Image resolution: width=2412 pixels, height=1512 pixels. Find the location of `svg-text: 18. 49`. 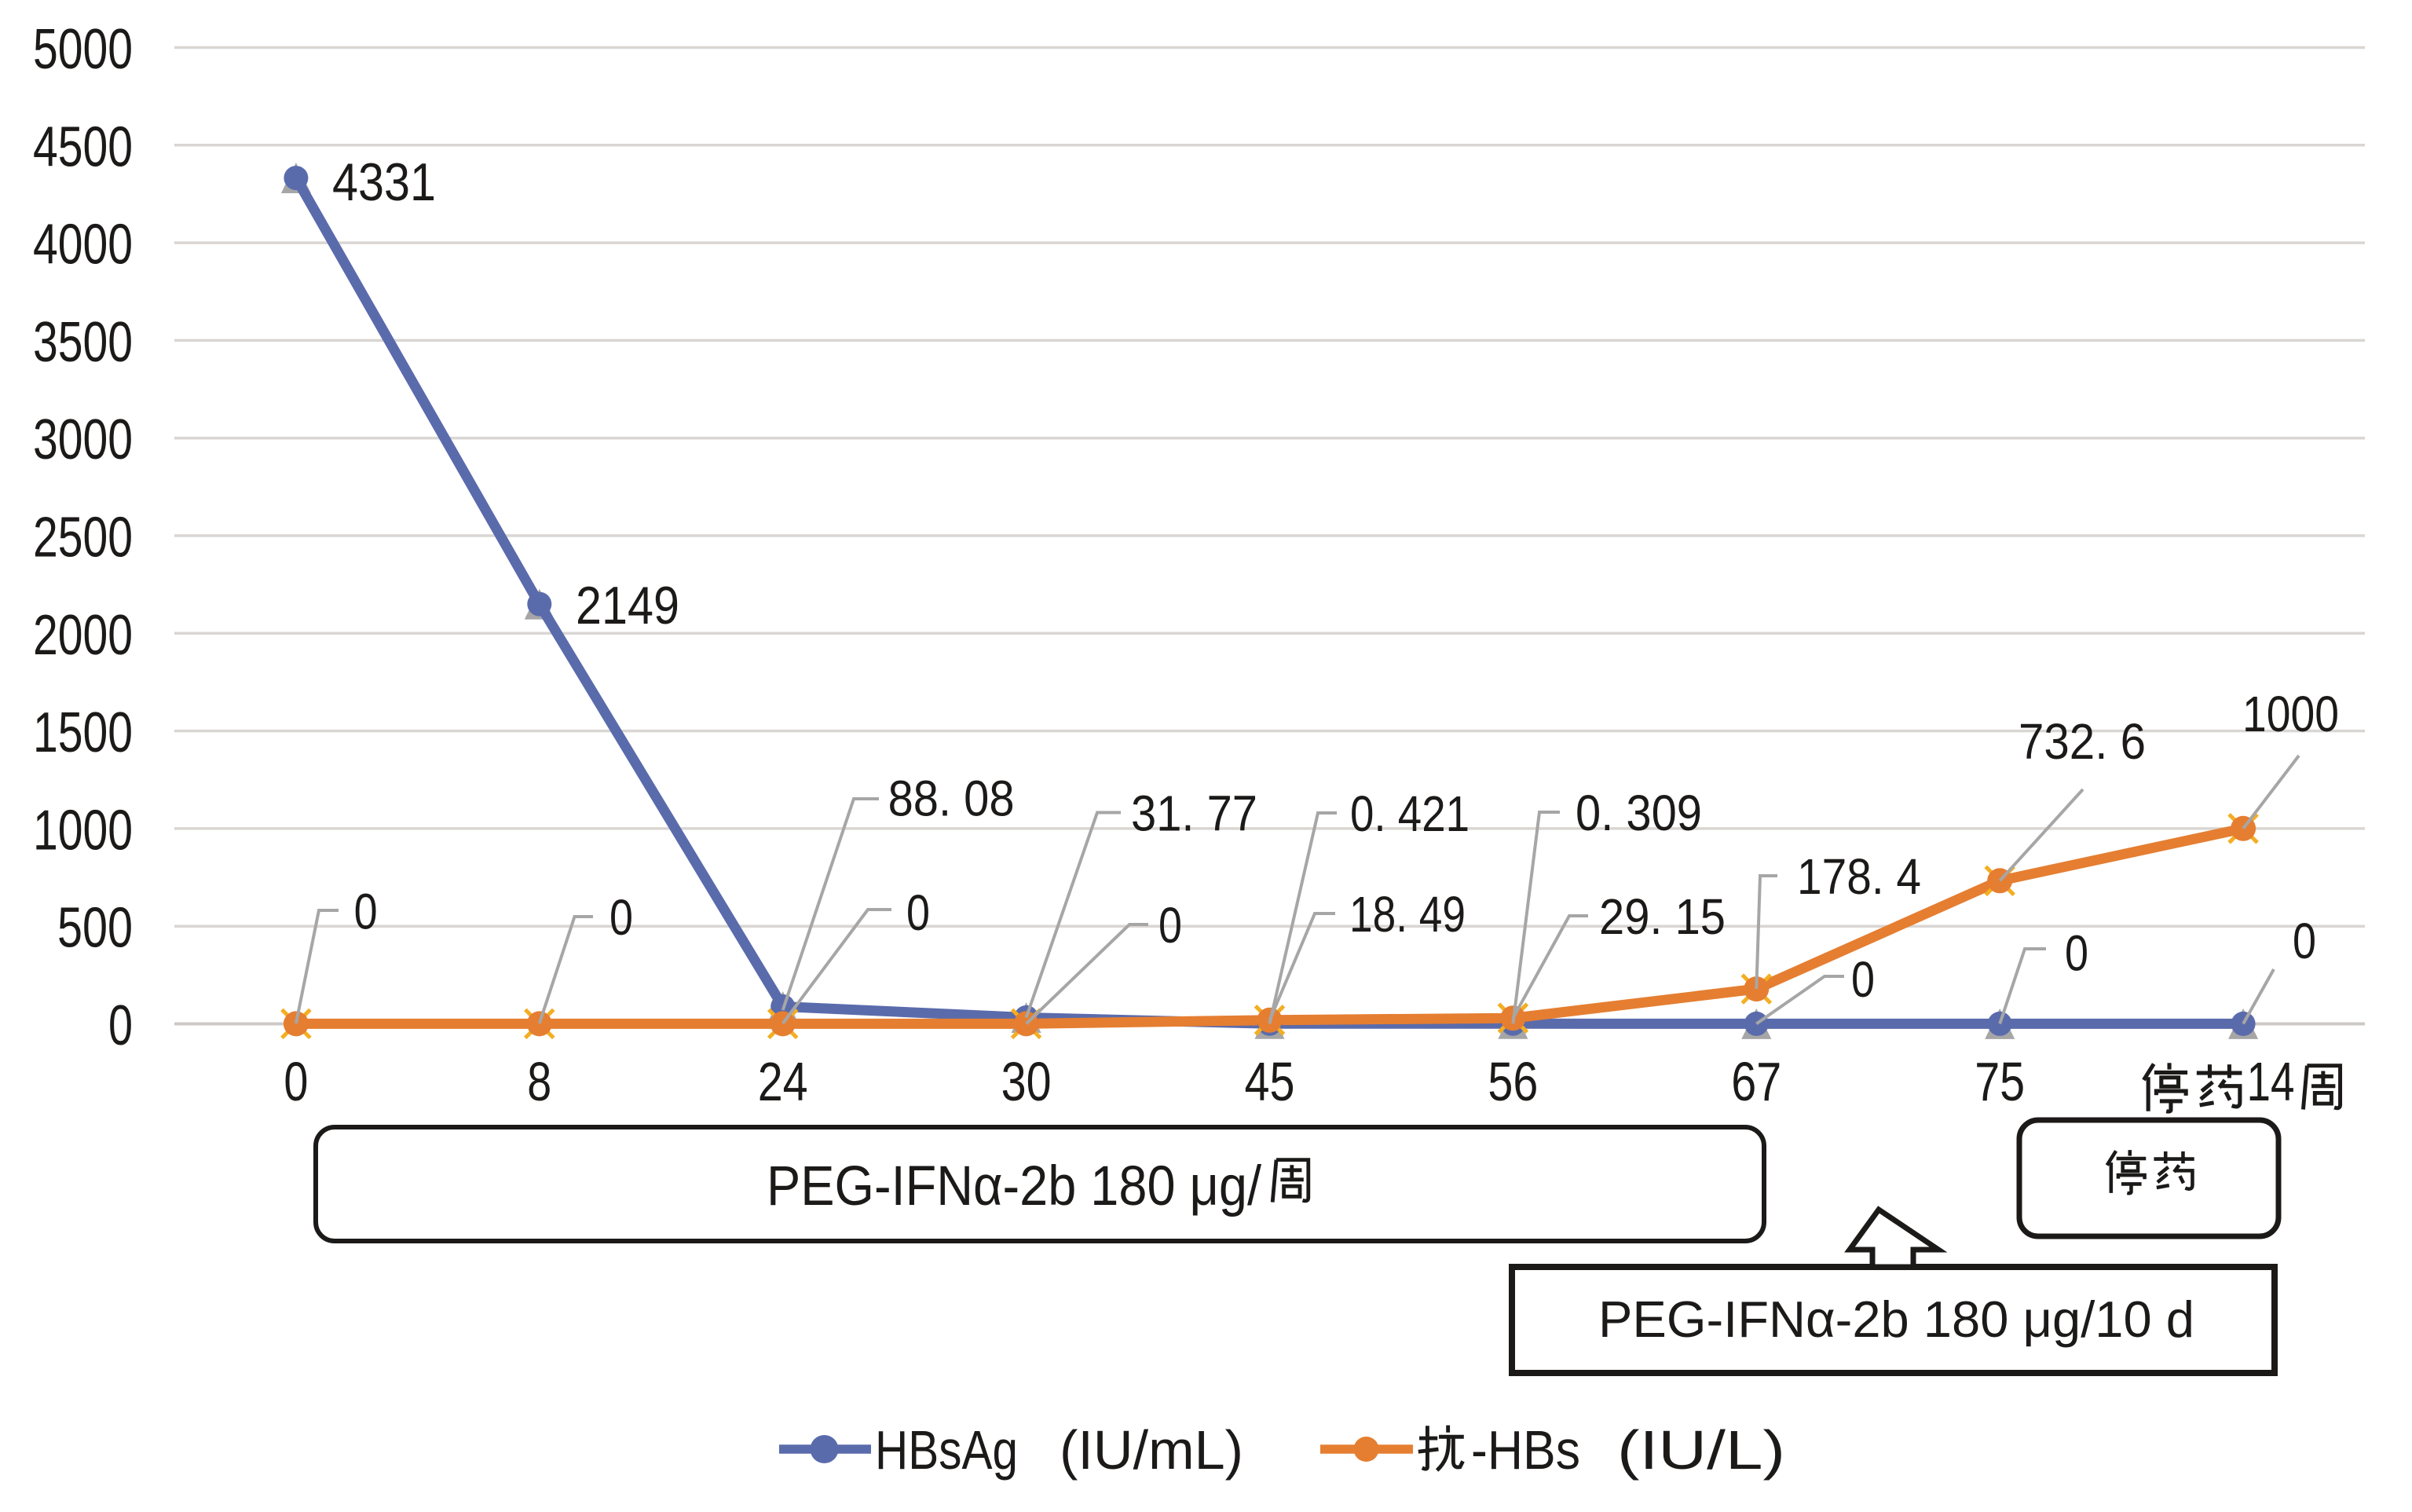

svg-text: 18. 49 is located at coordinates (1407, 914).